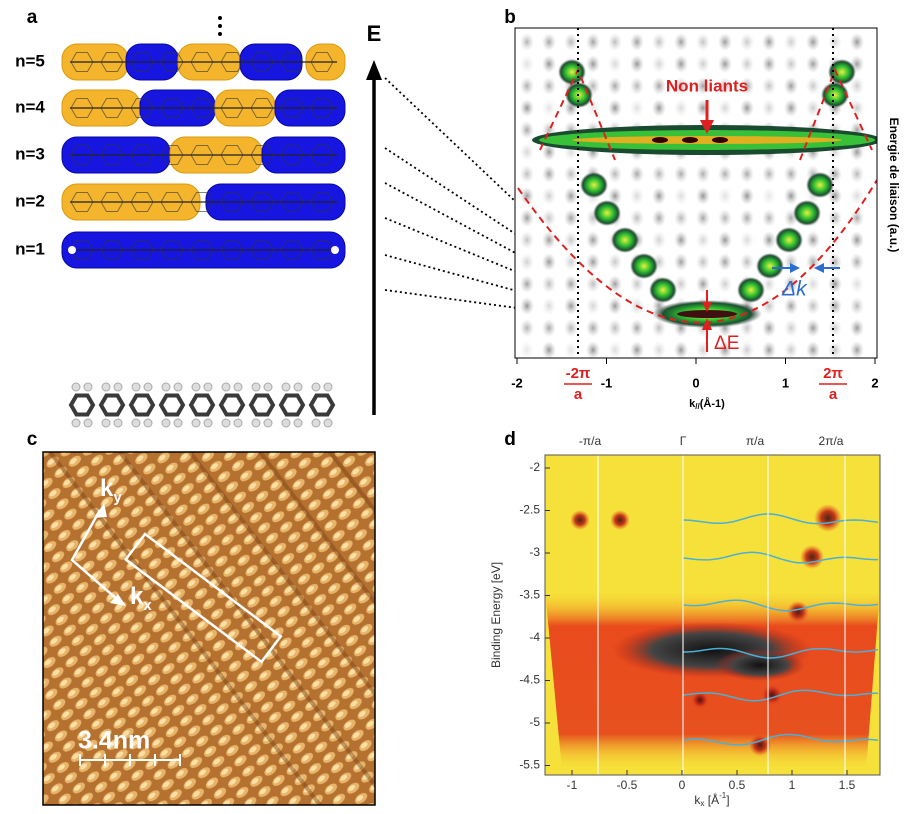 This screenshot has height=814, width=909. I want to click on end-atom, so click(72, 250).